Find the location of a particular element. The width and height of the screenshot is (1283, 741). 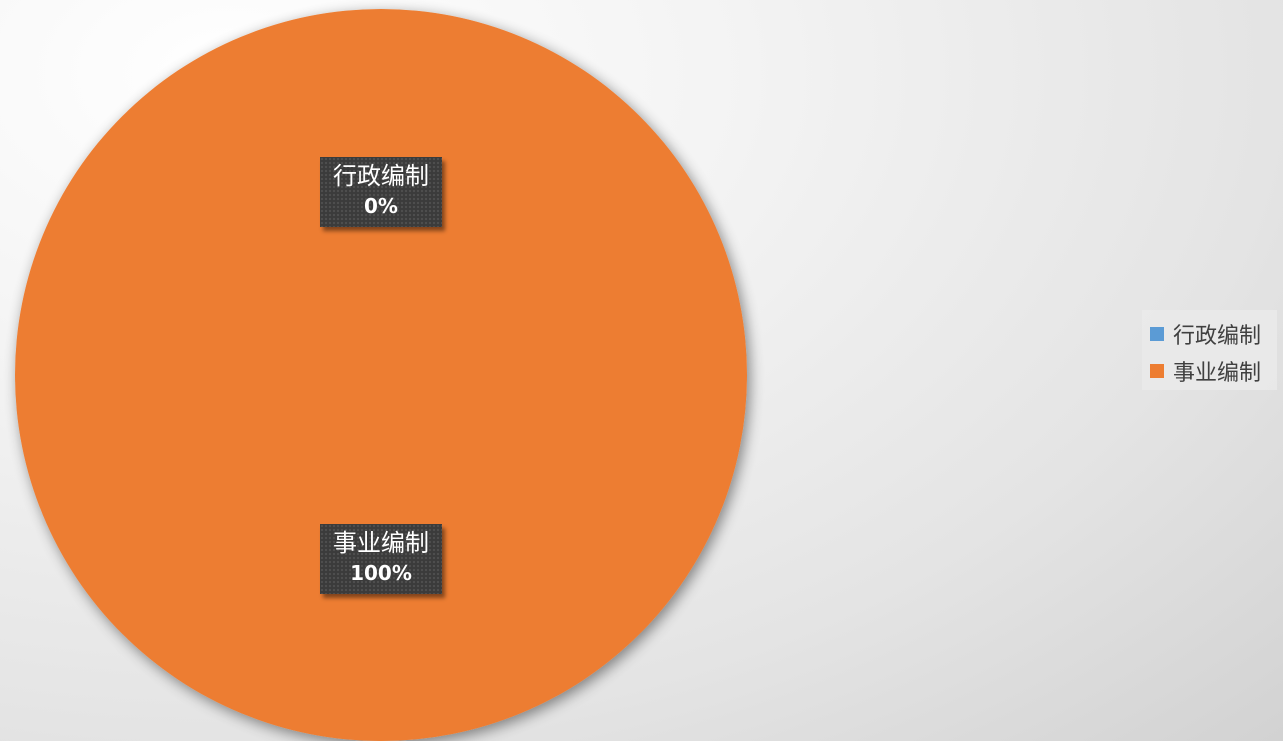

data-label-shiye: 事业编制 100% is located at coordinates (381, 559).